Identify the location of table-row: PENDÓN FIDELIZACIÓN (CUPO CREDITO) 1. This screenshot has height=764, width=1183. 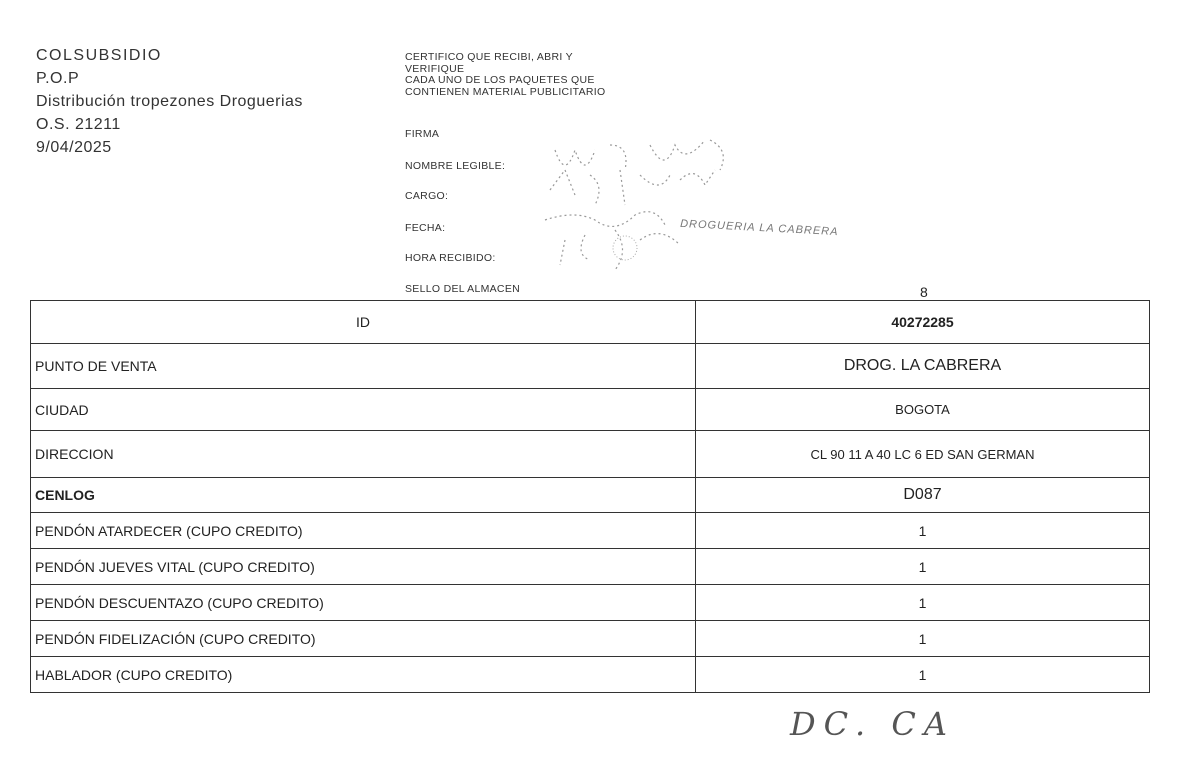
(590, 638).